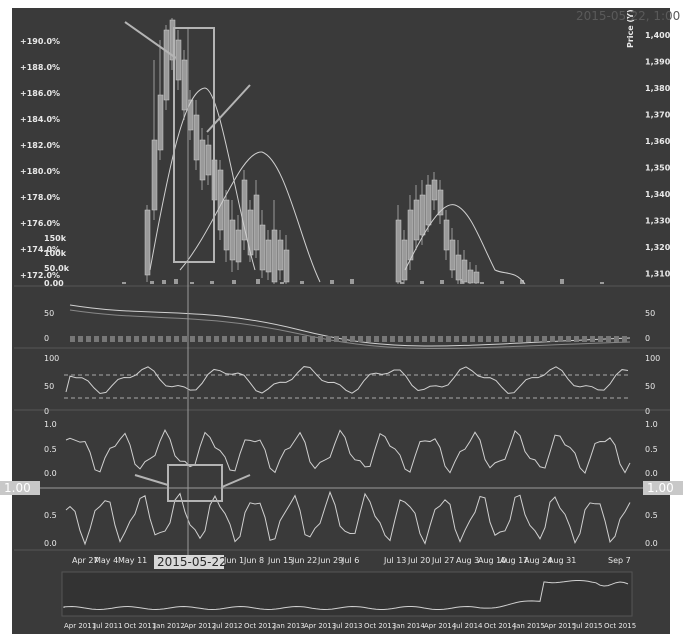 Image resolution: width=683 pixels, height=636 pixels. What do you see at coordinates (253, 560) in the screenshot?
I see `time-axis-label: Jun 8` at bounding box center [253, 560].